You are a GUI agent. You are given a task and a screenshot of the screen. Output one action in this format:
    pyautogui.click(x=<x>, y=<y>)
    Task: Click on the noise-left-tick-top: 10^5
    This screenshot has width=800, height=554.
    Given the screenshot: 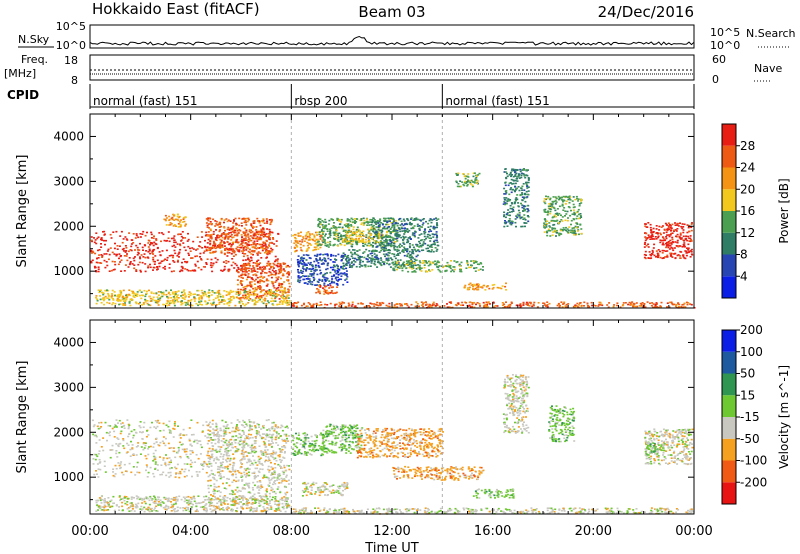 What is the action you would take?
    pyautogui.click(x=71, y=26)
    